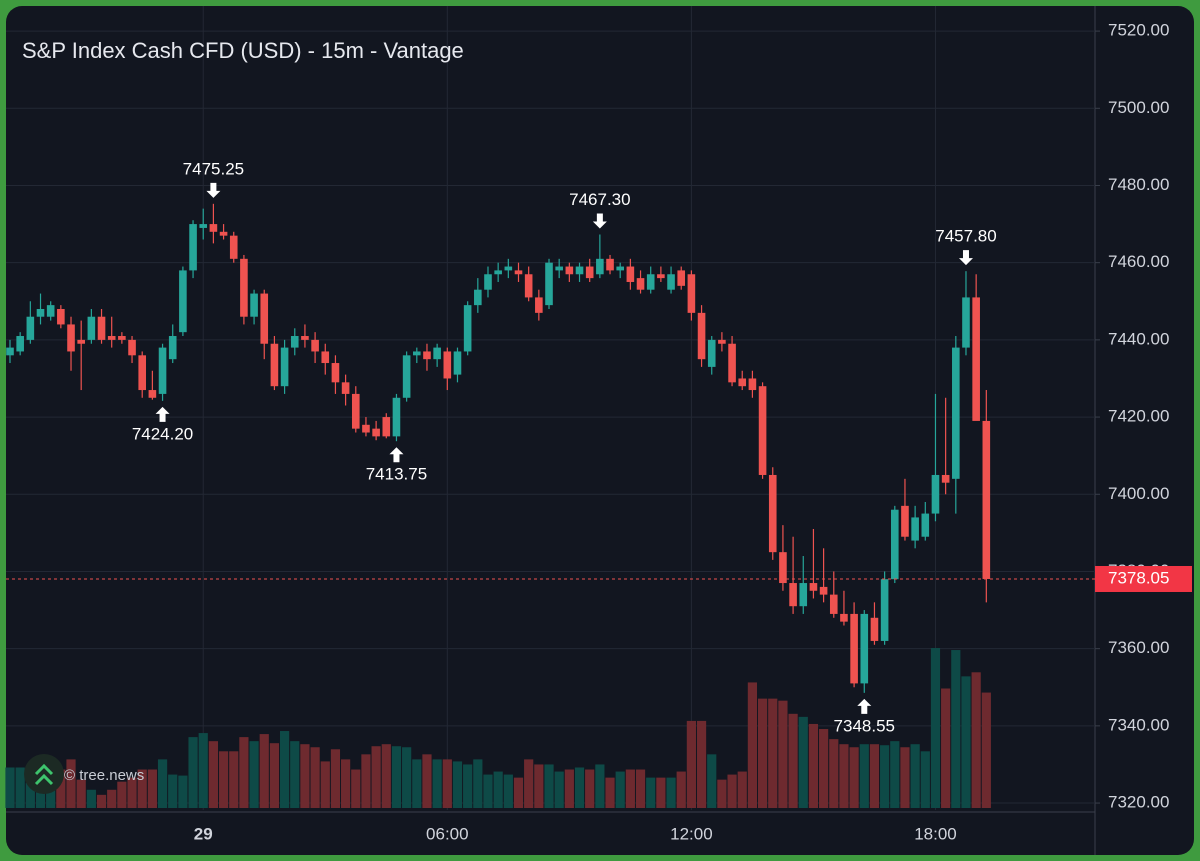 This screenshot has height=861, width=1200. Describe the element at coordinates (104, 775) in the screenshot. I see `watermark: © tree.news` at that location.